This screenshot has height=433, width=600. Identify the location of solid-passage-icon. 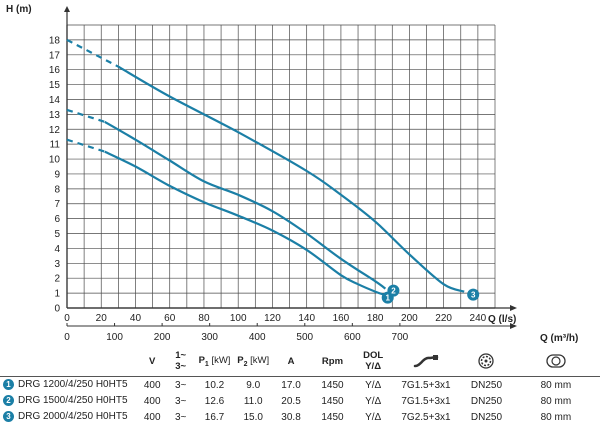
(556, 361).